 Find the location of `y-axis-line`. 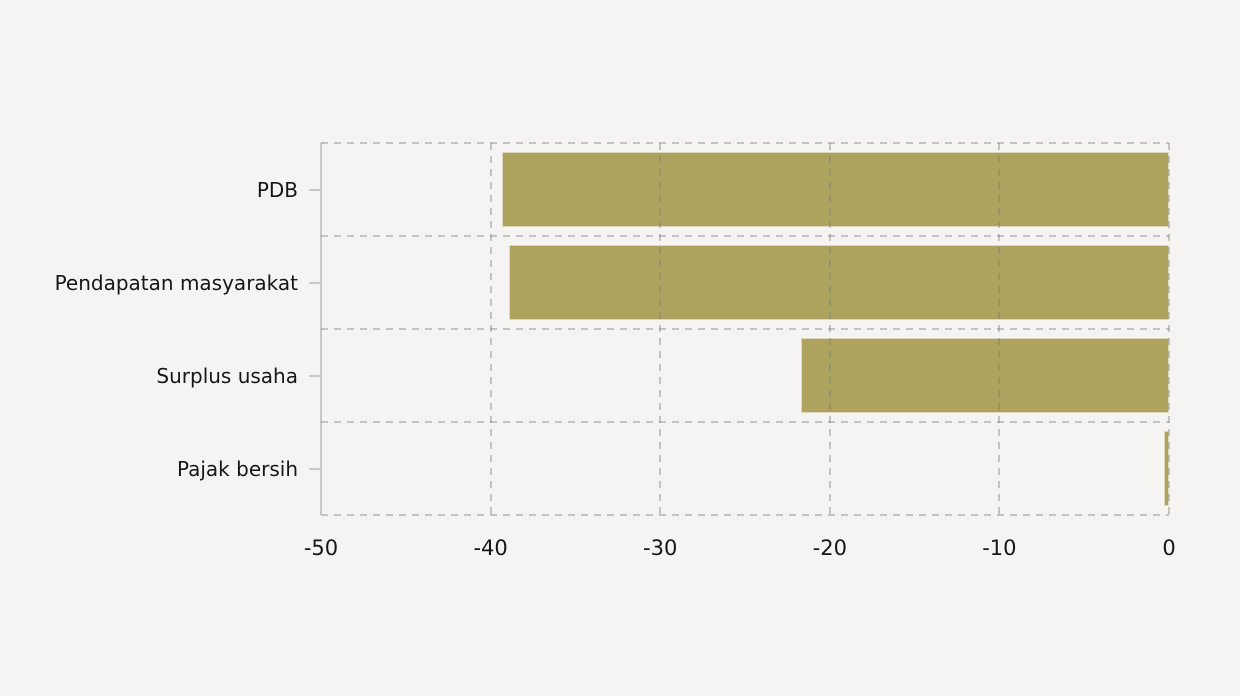

y-axis-line is located at coordinates (321, 329).